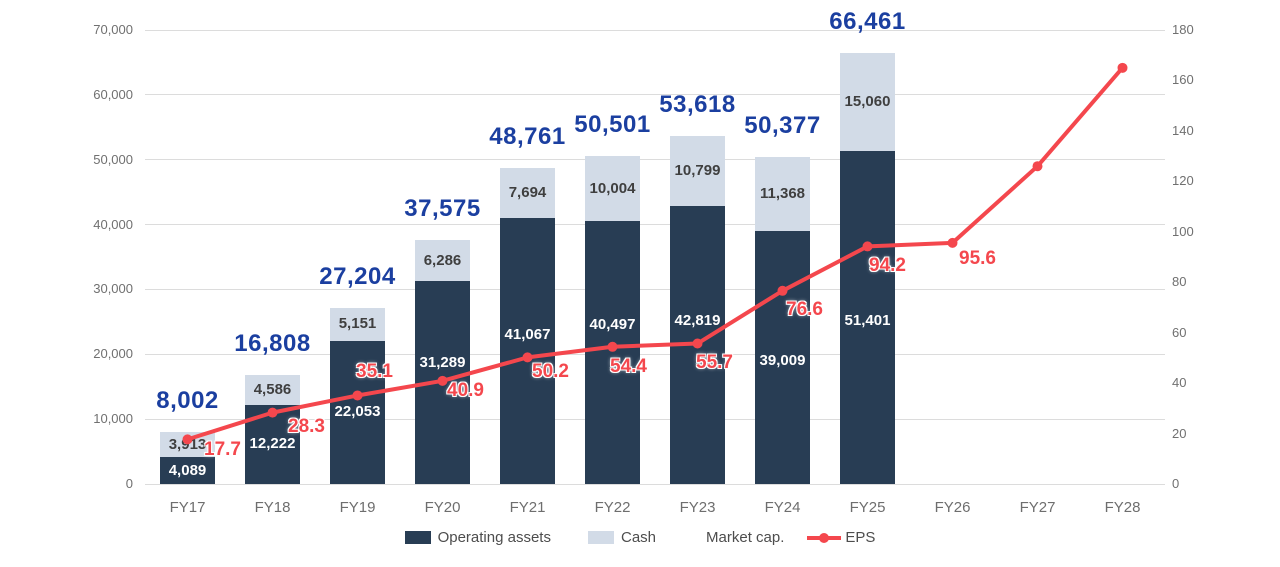 This screenshot has width=1280, height=567. Describe the element at coordinates (113, 29) in the screenshot. I see `left-axis-tick: 70,000` at that location.